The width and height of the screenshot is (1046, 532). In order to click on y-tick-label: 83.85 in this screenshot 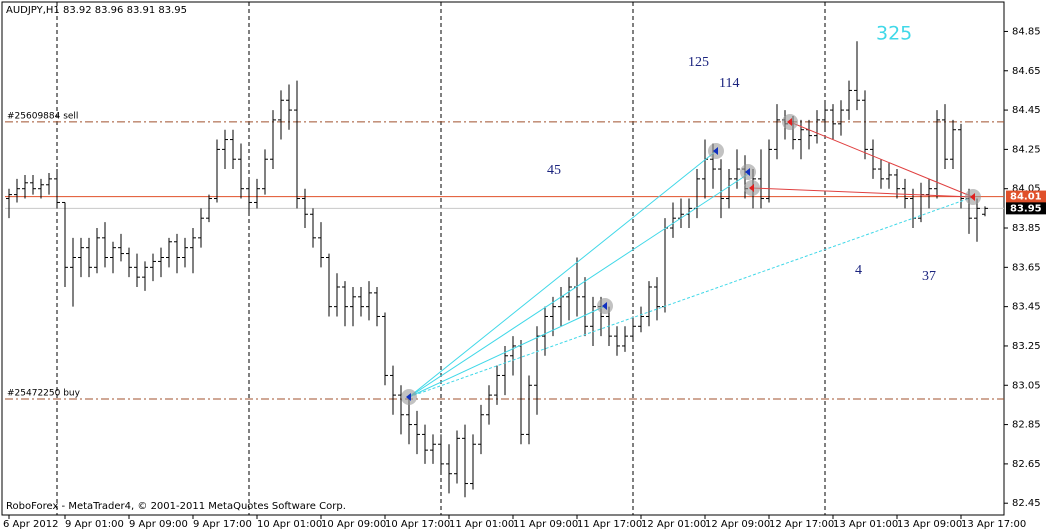, I will do `click(1026, 228)`.